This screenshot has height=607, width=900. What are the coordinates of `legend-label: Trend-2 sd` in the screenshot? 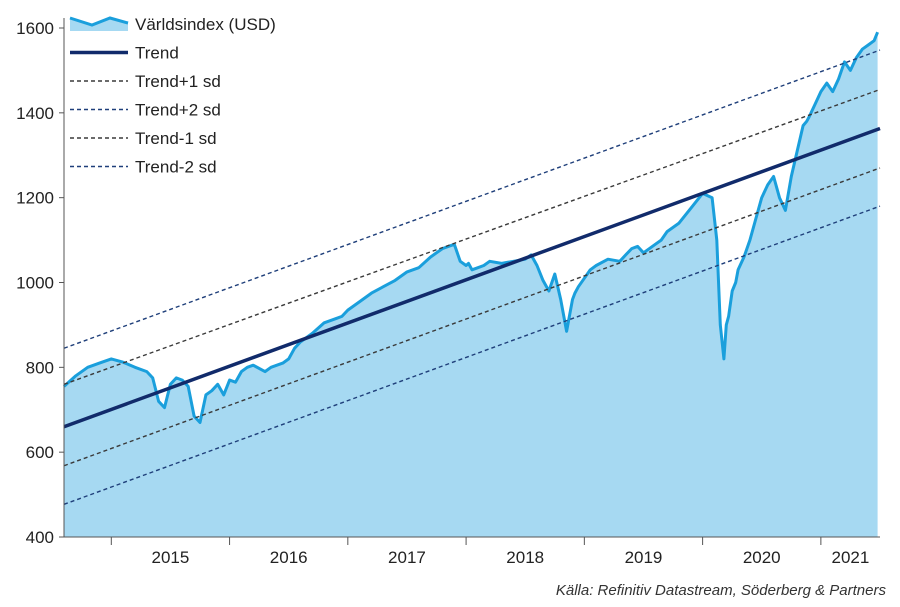 It's located at (176, 167).